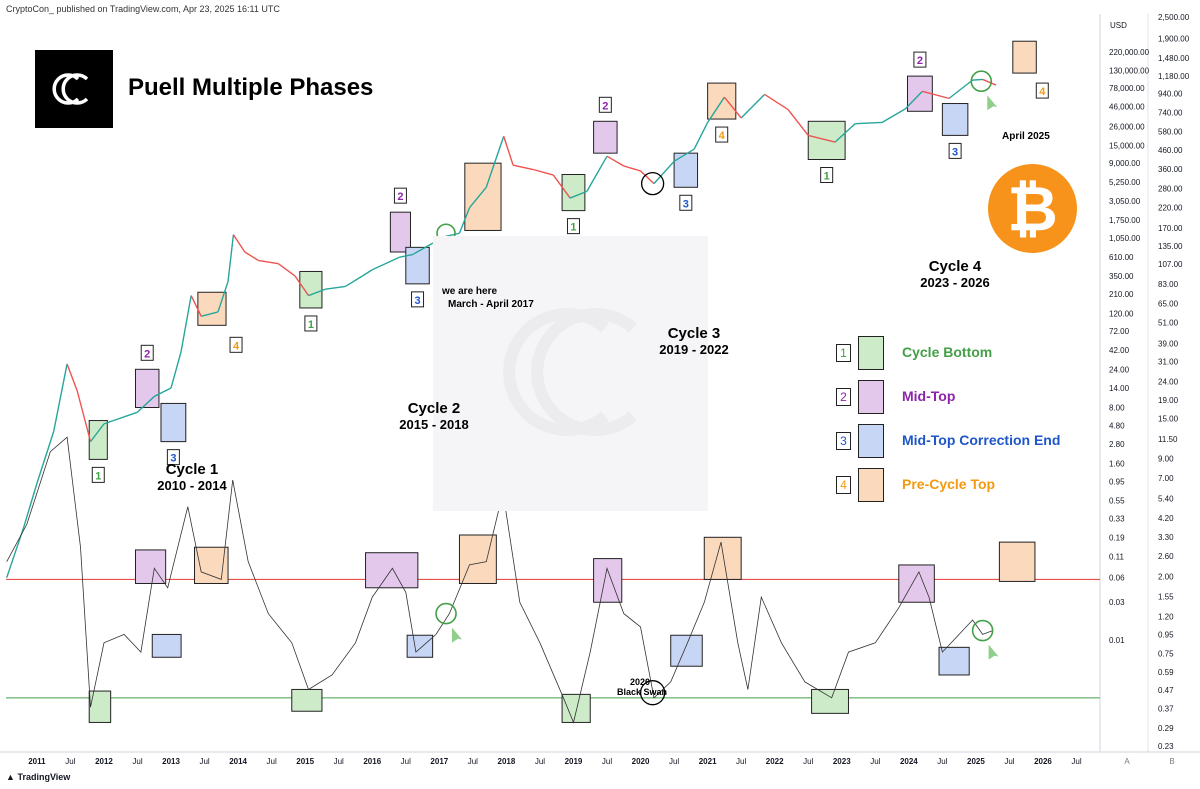  I want to click on puell-tick-label: 2.00, so click(1166, 576).